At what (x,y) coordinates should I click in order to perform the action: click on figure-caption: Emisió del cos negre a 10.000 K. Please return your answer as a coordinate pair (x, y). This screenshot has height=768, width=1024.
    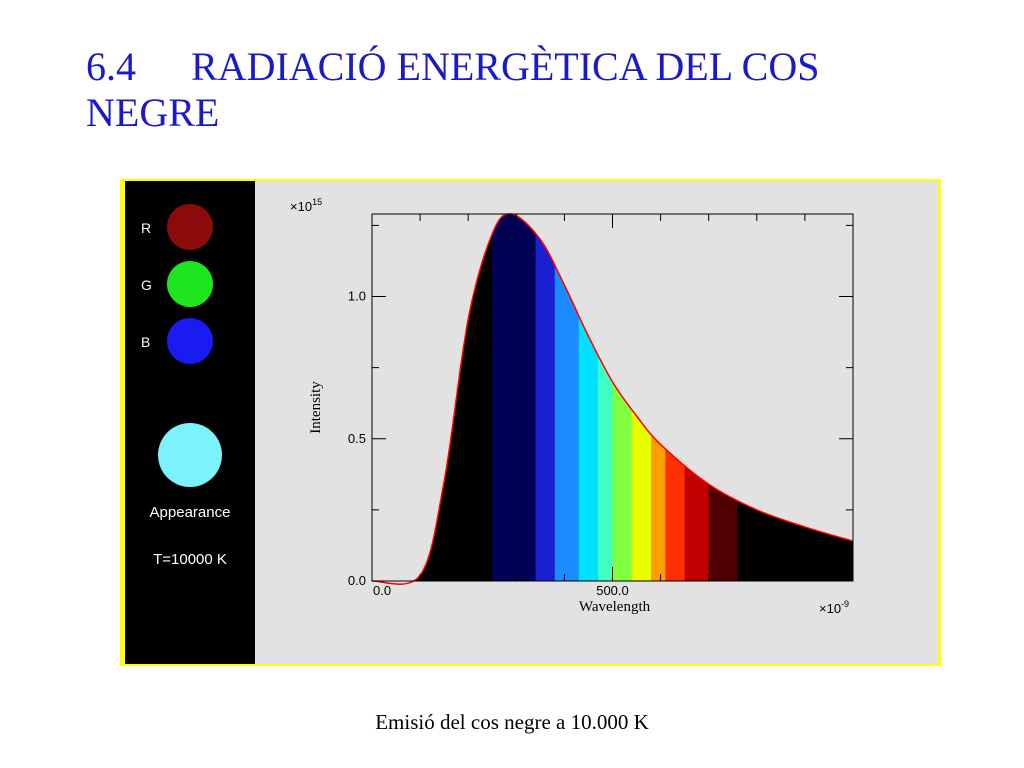
    Looking at the image, I should click on (512, 722).